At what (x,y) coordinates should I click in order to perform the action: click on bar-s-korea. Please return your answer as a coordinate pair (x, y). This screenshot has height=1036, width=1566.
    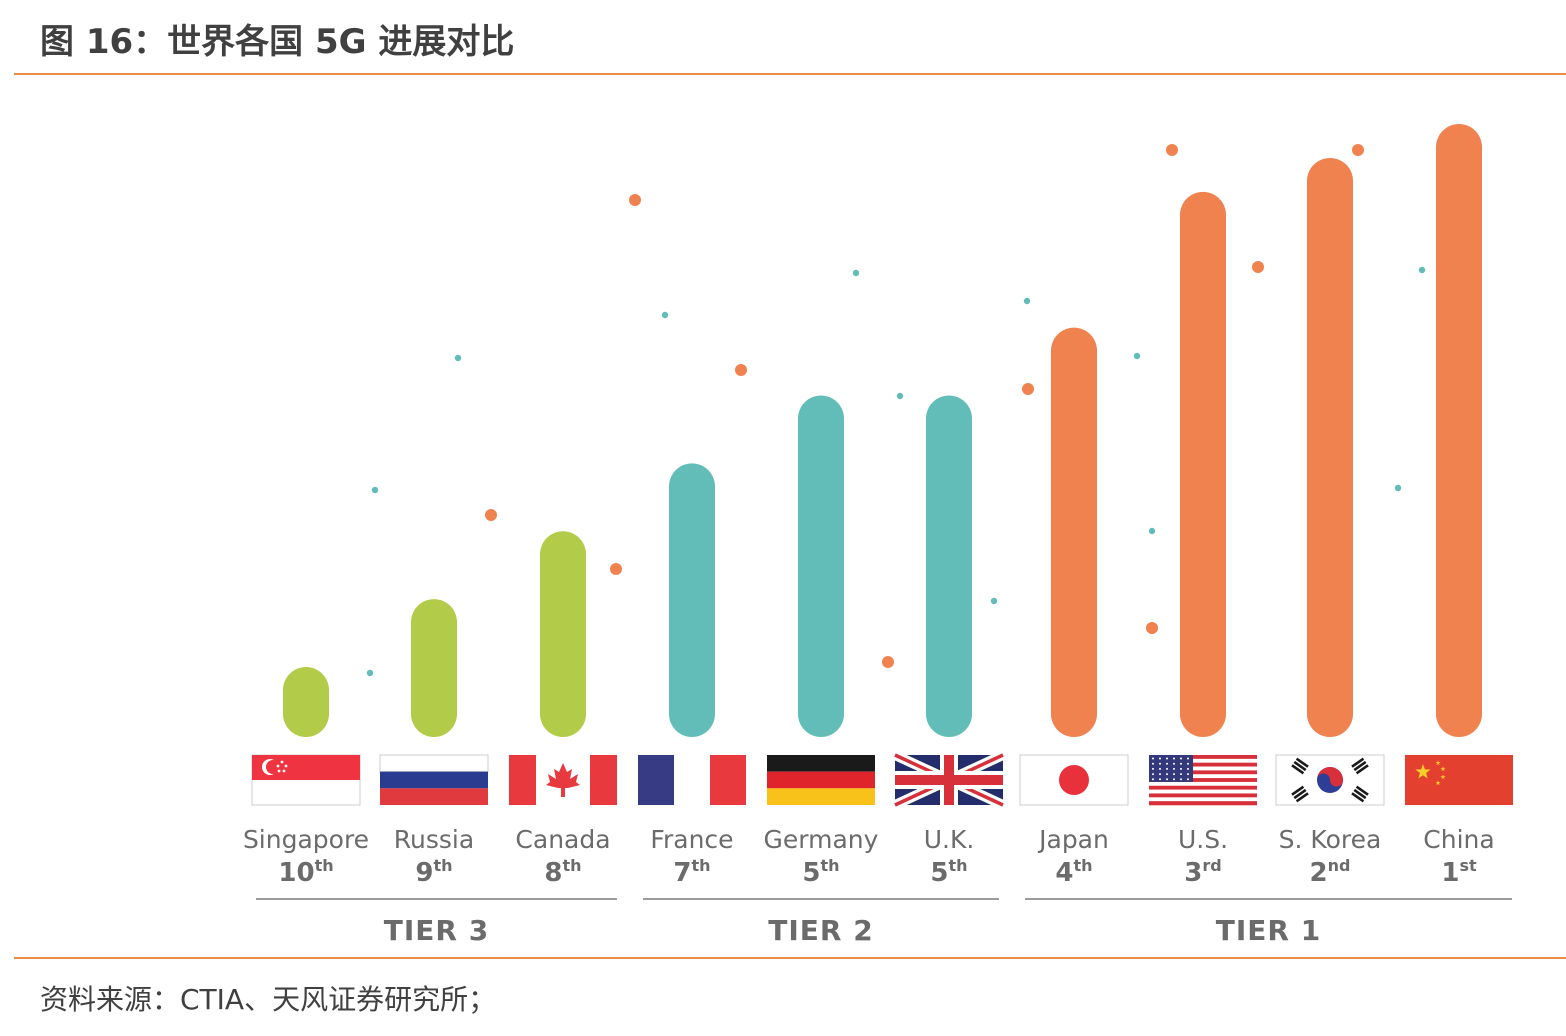
    Looking at the image, I should click on (1330, 447).